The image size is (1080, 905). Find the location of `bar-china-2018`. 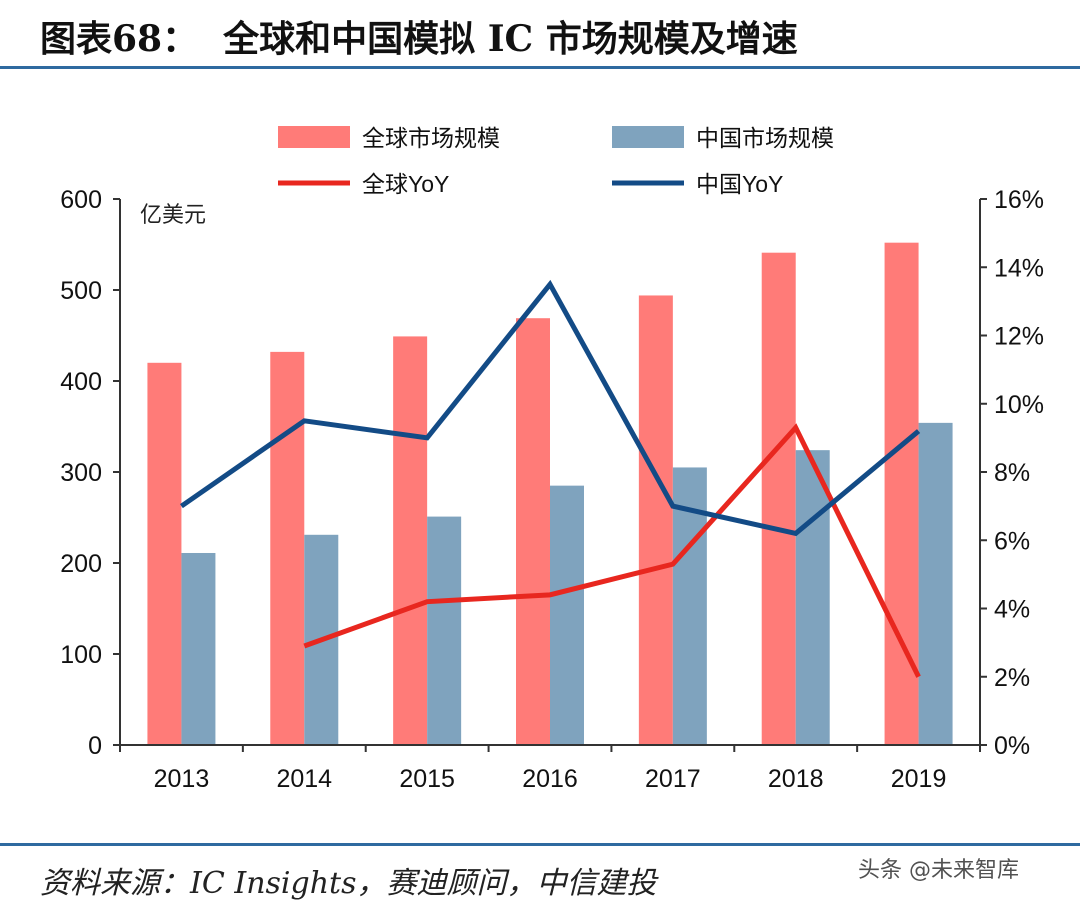

bar-china-2018 is located at coordinates (812, 597).